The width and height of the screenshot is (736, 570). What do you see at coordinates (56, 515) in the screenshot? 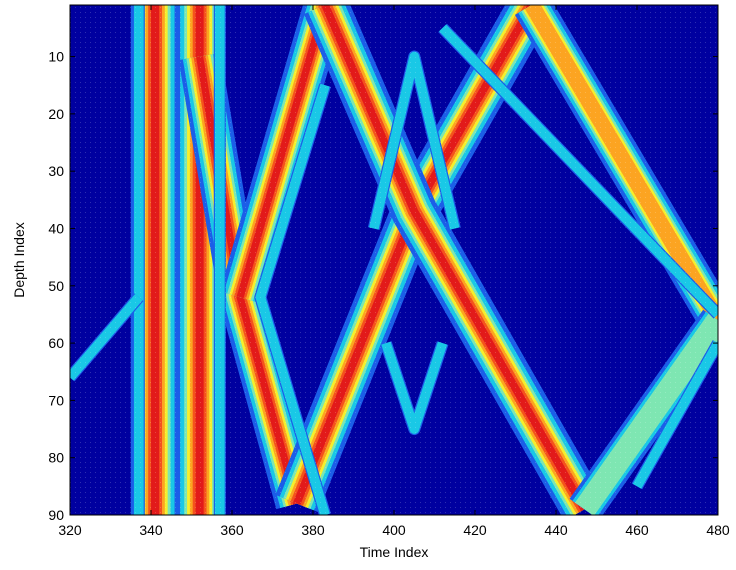
I see `y-tick-label: 90` at bounding box center [56, 515].